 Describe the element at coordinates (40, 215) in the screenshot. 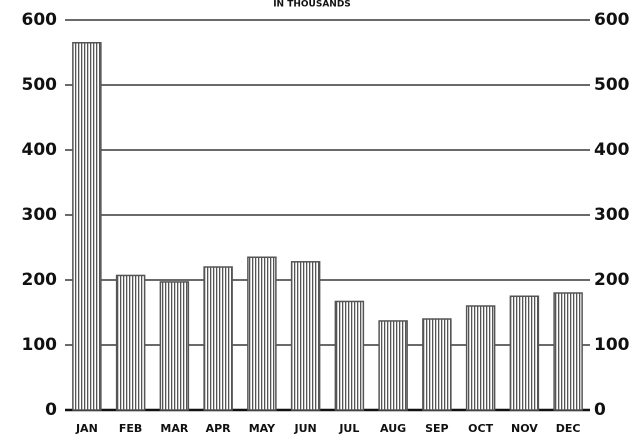

I see `y-tick-label: 300` at that location.